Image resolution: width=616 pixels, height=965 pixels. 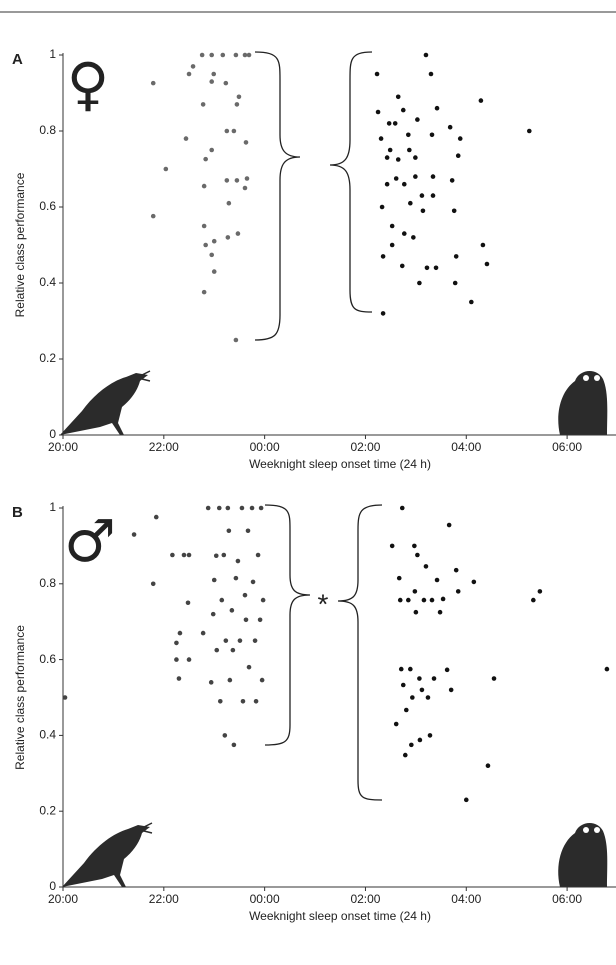 What do you see at coordinates (47, 282) in the screenshot?
I see `y-tick-label: 0.4` at bounding box center [47, 282].